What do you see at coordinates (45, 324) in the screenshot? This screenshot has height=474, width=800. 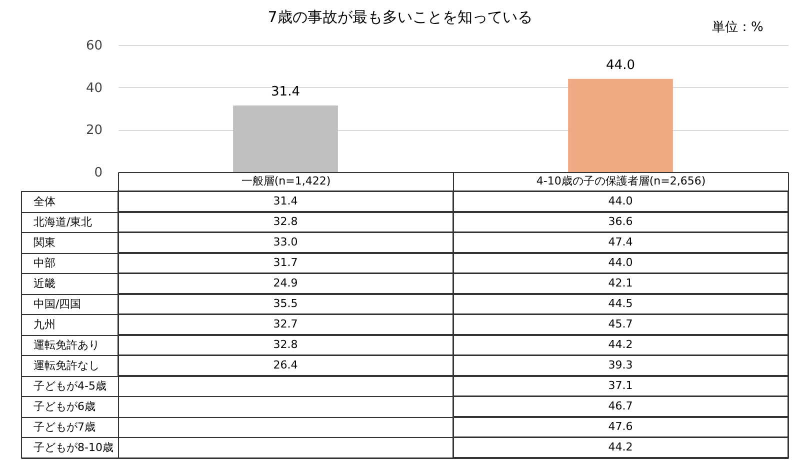 I see `y-tick-label: 九州` at bounding box center [45, 324].